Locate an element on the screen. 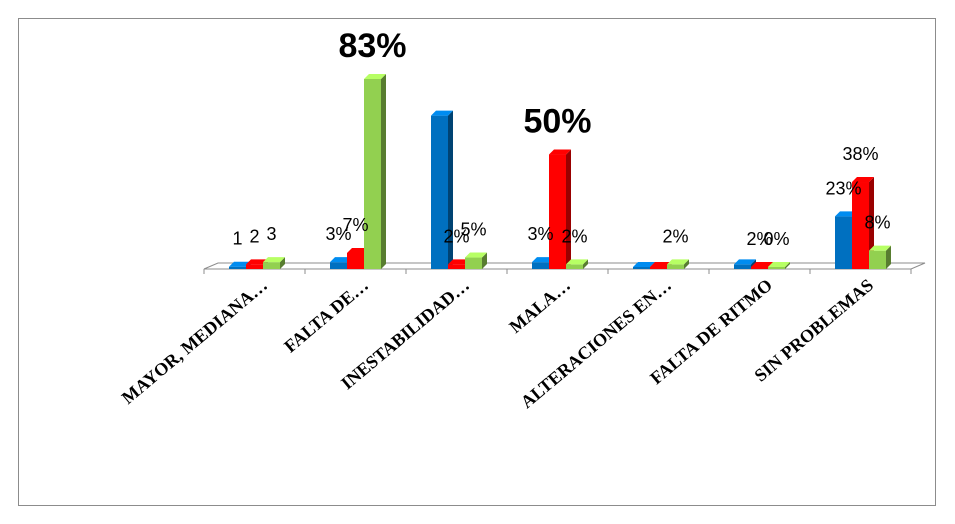 The image size is (955, 524). data-label: 0% is located at coordinates (776, 239).